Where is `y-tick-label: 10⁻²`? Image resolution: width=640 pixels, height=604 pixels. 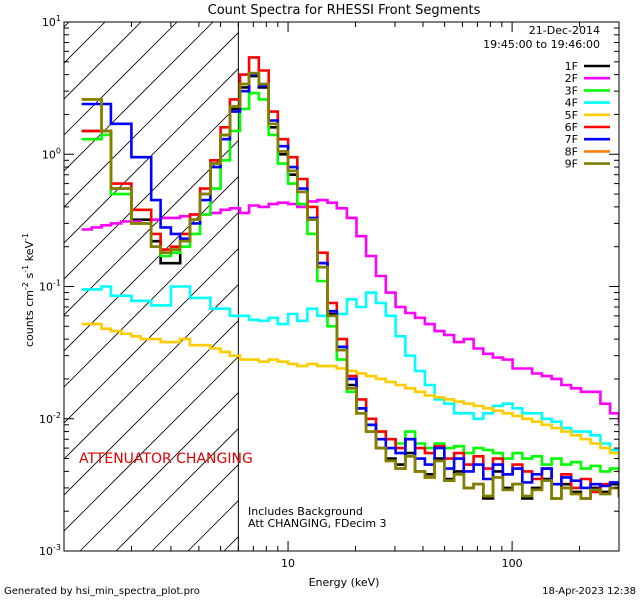
y-tick-label: 10⁻² is located at coordinates (50, 418).